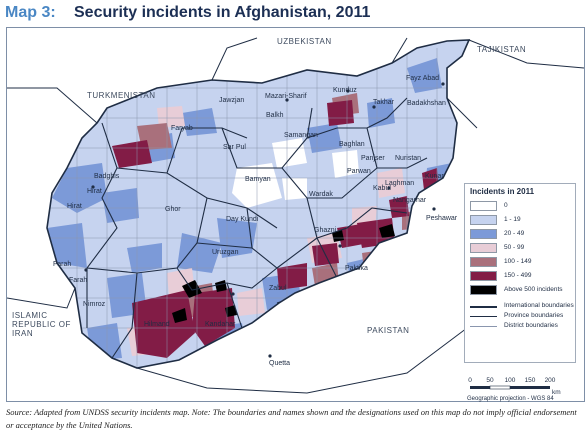 This screenshot has height=442, width=587. What do you see at coordinates (301, 135) in the screenshot?
I see `label-samangan: Samangan` at bounding box center [301, 135].